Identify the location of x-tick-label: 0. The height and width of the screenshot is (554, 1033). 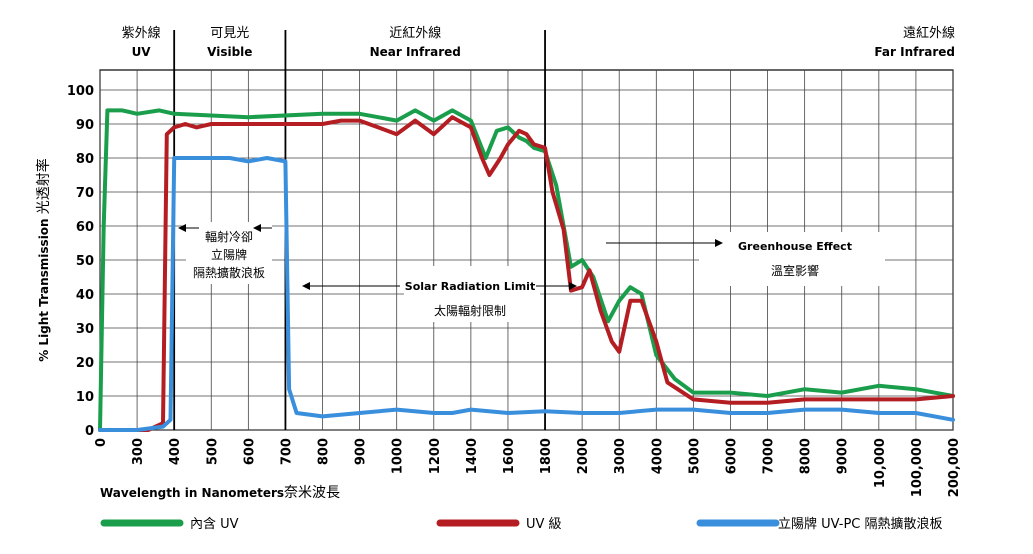
(101, 442).